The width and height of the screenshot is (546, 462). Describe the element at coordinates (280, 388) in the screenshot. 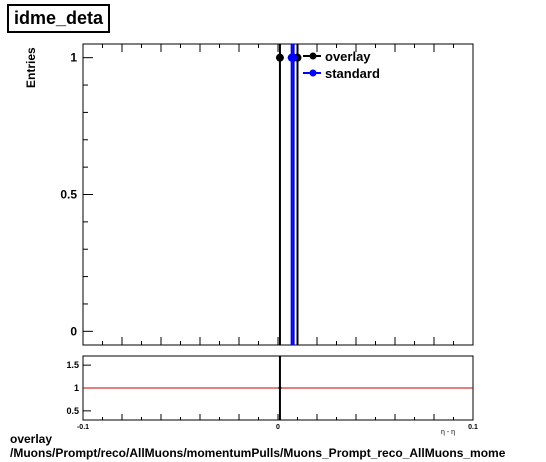

I see `ratio-data-point` at that location.